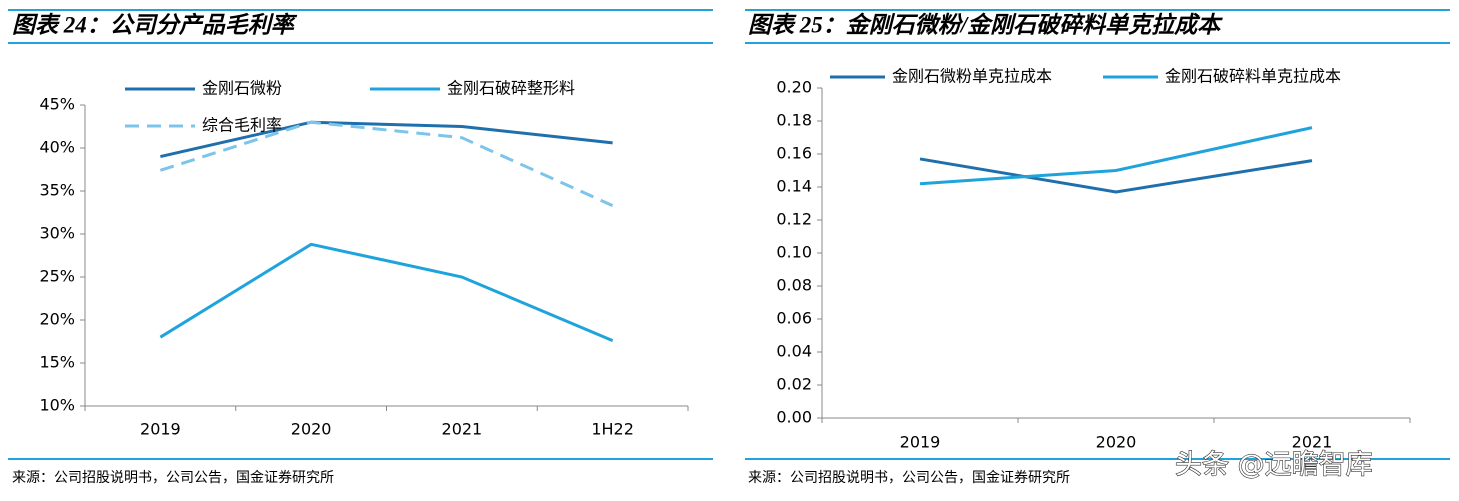 Image resolution: width=1459 pixels, height=501 pixels. Describe the element at coordinates (57, 147) in the screenshot. I see `y-tick-label: 40%` at that location.